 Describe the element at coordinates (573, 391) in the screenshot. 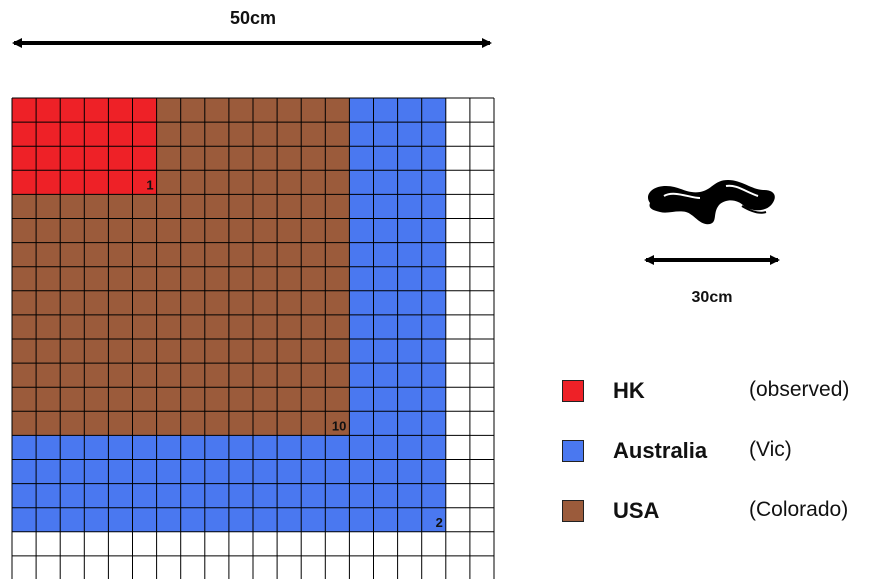

I see `legend-swatch-hk` at that location.